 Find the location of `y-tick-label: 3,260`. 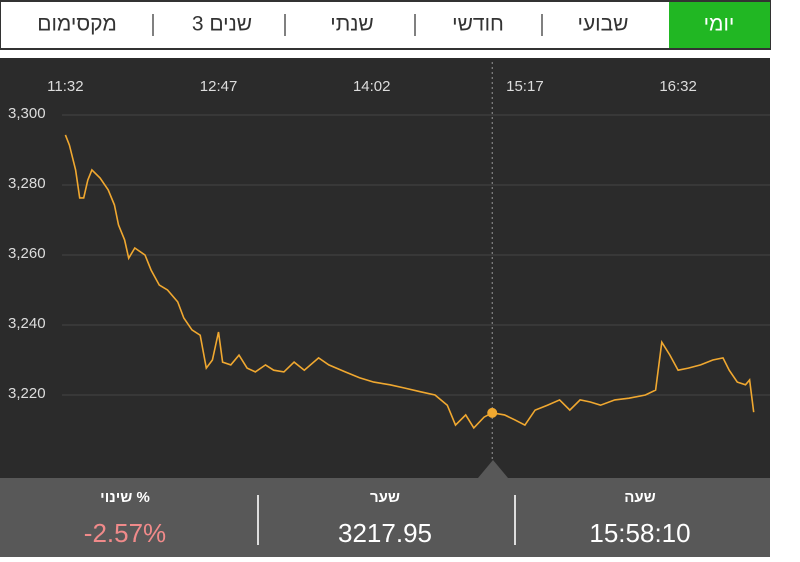

y-tick-label: 3,260 is located at coordinates (27, 253).